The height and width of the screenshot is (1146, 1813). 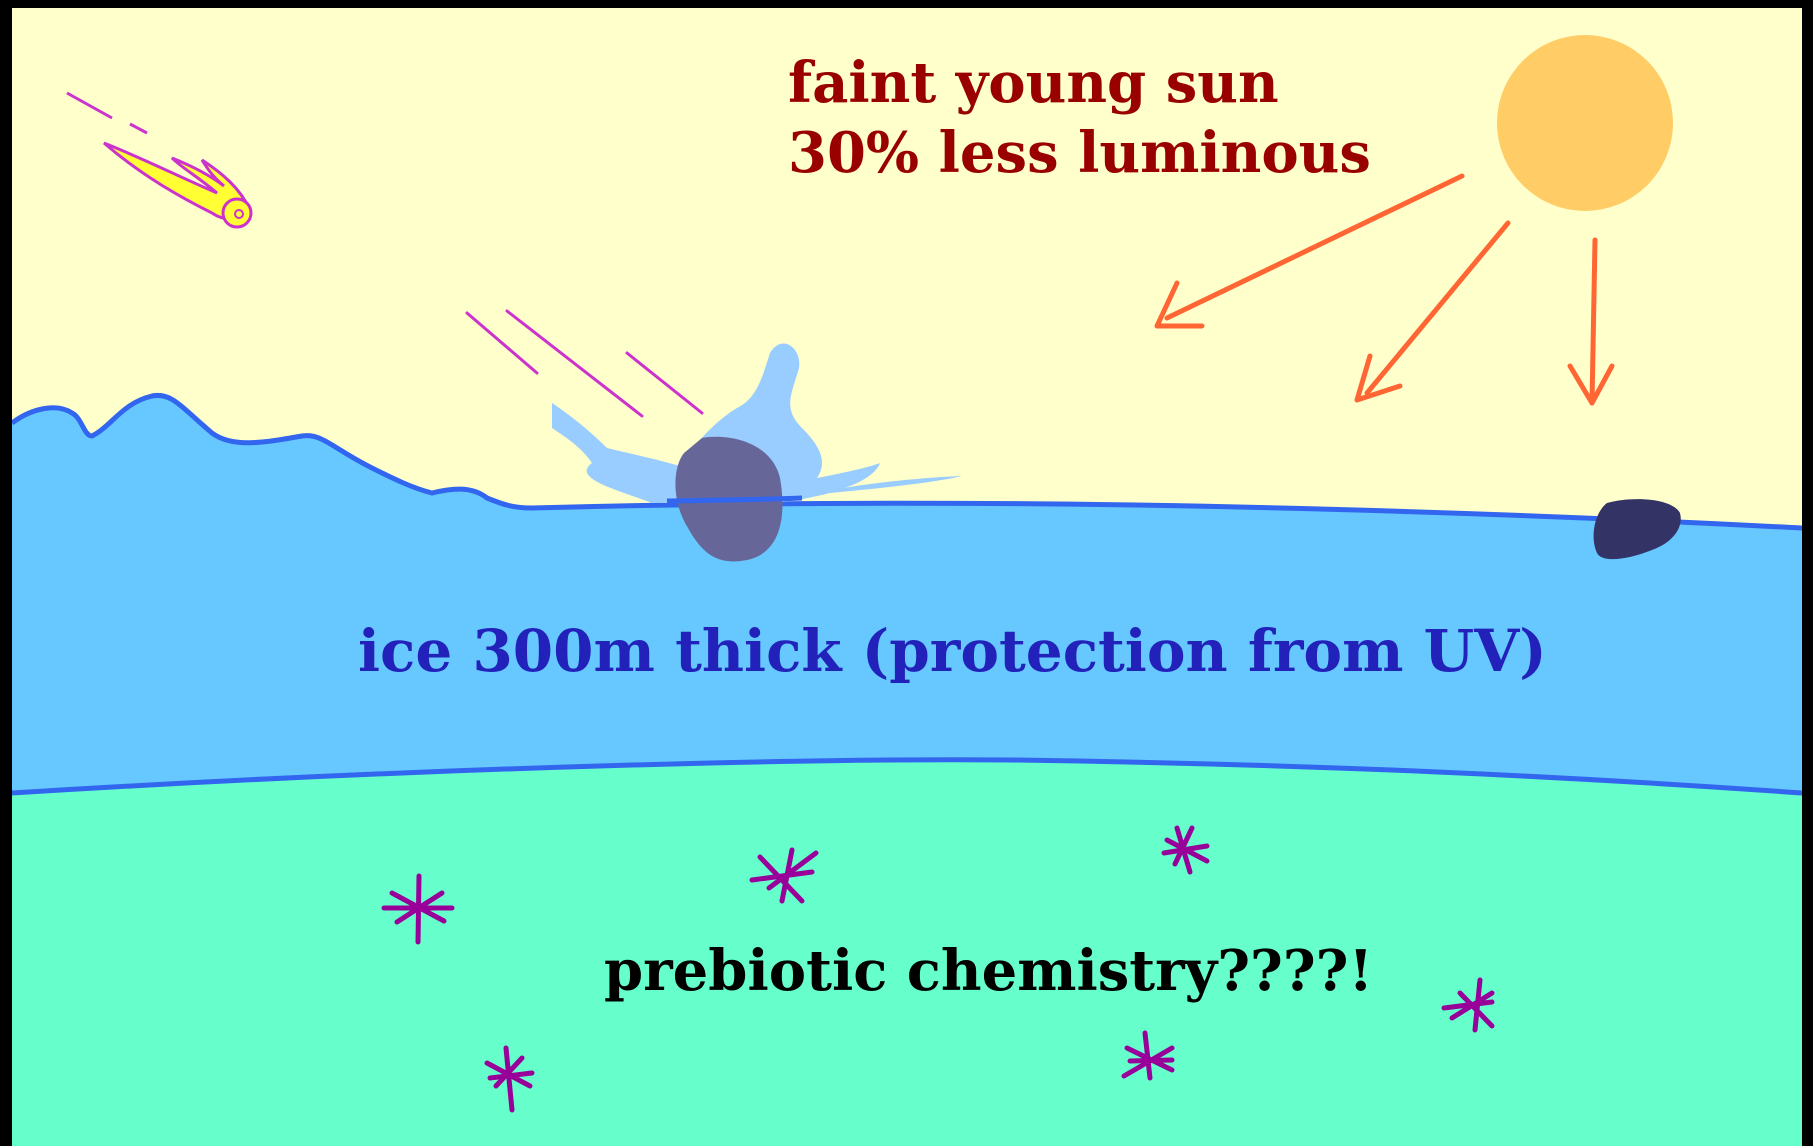 I want to click on surface-rock-icon, so click(x=1637, y=529).